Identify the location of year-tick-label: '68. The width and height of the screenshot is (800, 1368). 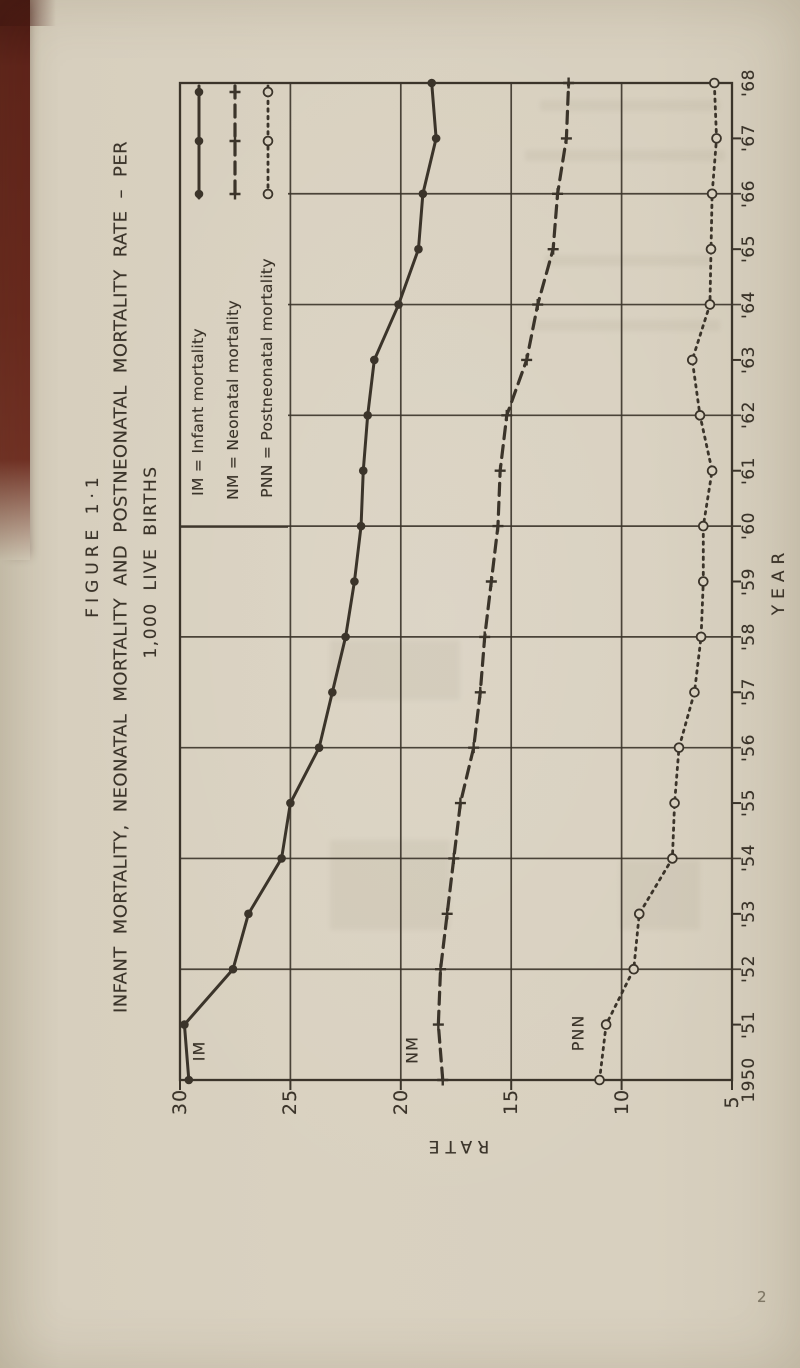
(749, 83).